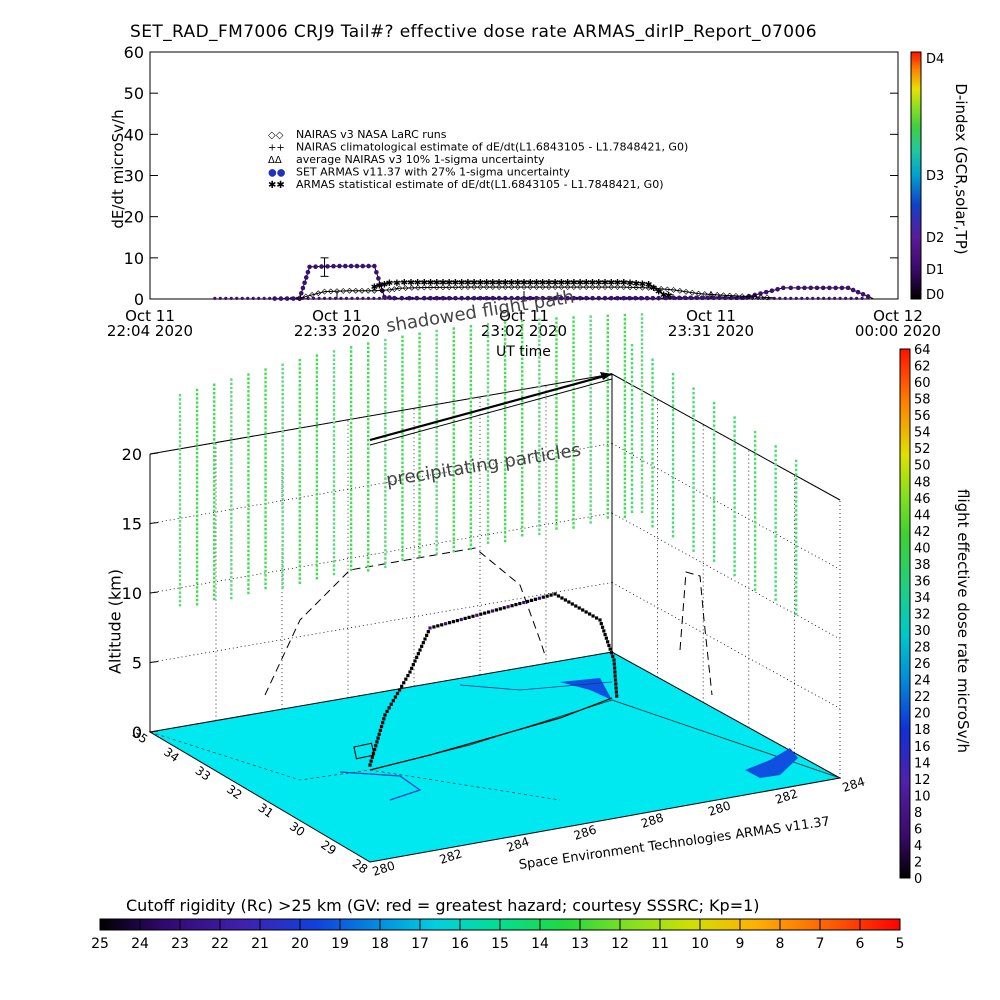  I want to click on x-tick-label: 286, so click(585, 832).